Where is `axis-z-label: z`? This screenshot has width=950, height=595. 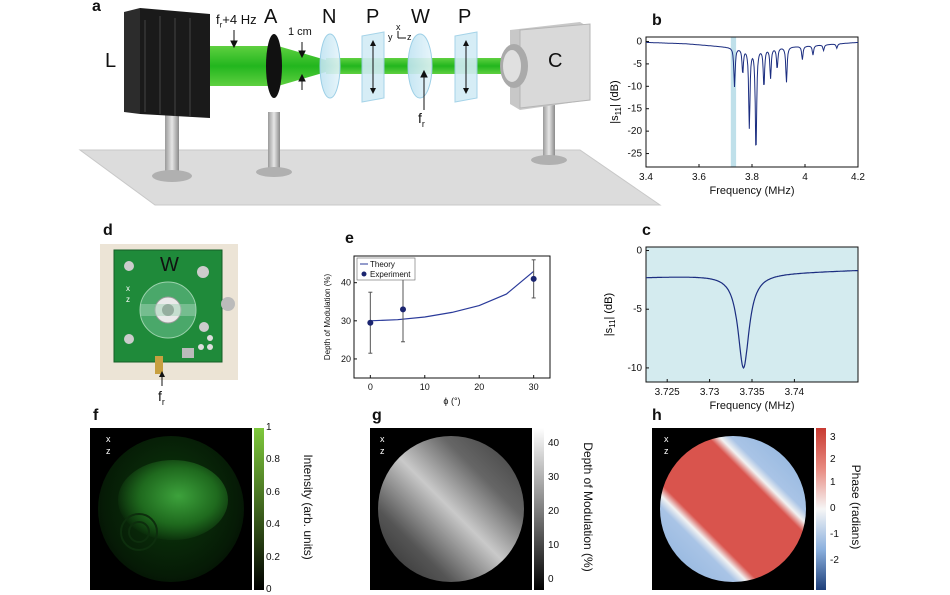 axis-z-label: z is located at coordinates (409, 37).